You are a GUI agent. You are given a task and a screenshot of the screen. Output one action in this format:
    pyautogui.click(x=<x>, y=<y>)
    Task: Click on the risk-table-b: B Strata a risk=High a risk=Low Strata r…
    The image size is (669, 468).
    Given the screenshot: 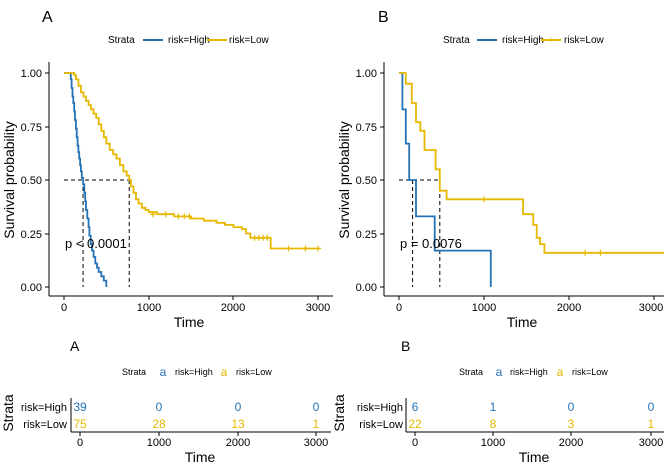 What is the action you would take?
    pyautogui.click(x=497, y=401)
    